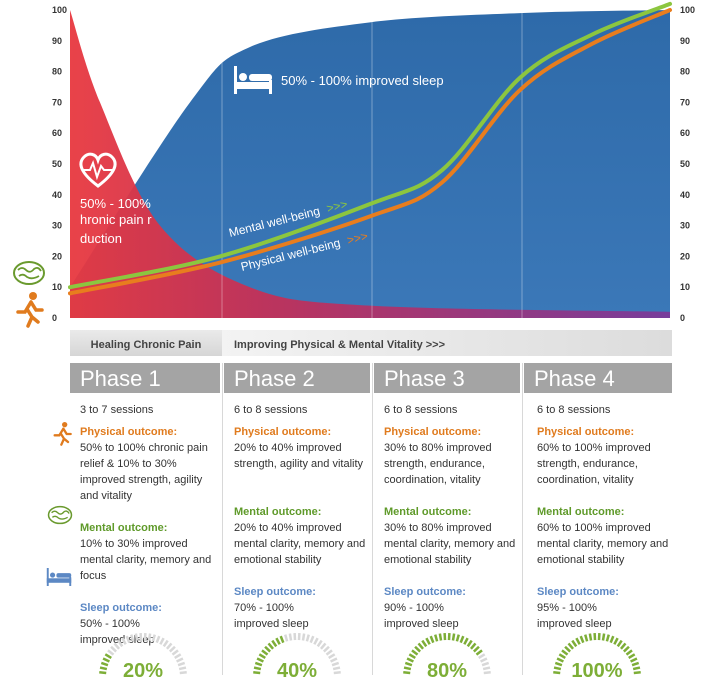  I want to click on sleep-annotation: 50% - 100% improved sleep, so click(362, 80).